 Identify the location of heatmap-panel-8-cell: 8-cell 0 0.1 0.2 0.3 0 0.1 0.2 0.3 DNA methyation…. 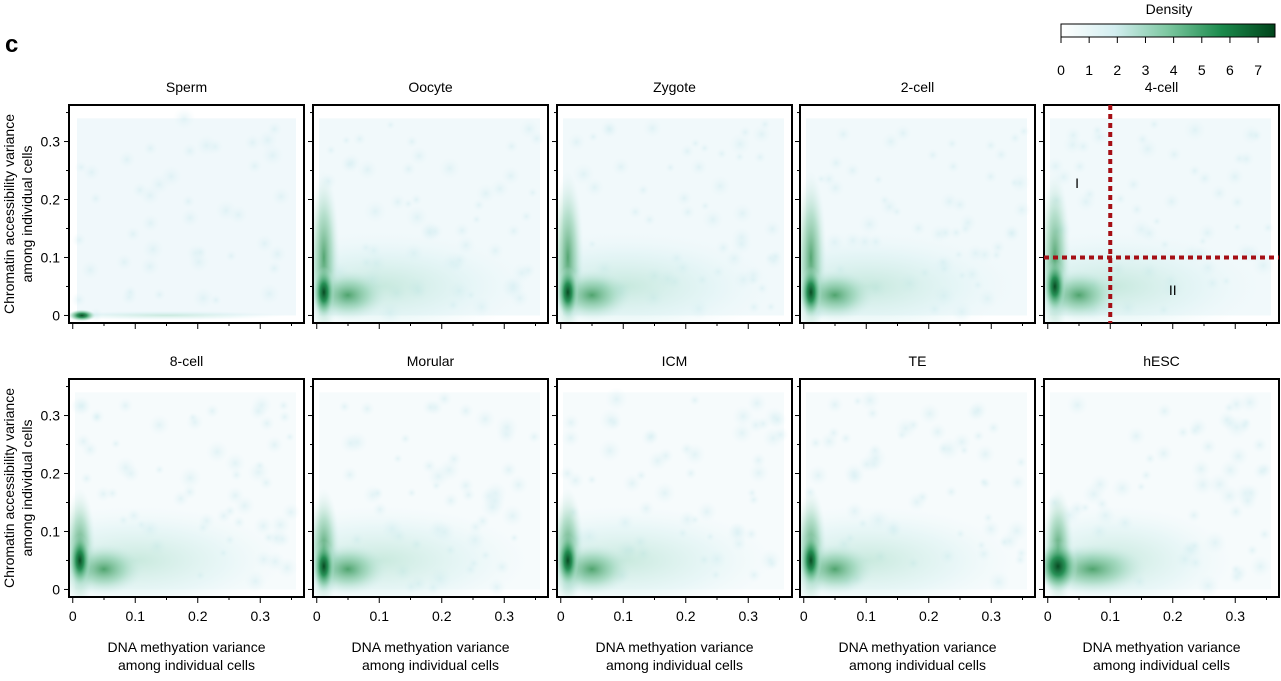
(153, 513).